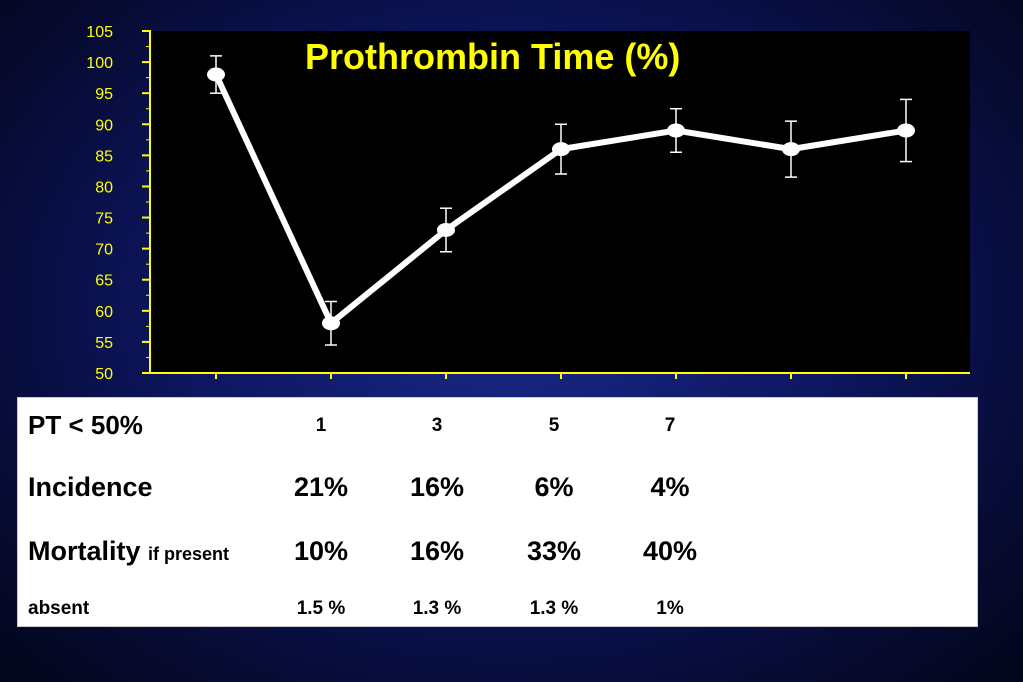 The image size is (1023, 682). Describe the element at coordinates (104, 125) in the screenshot. I see `y-tick-label: 90` at that location.